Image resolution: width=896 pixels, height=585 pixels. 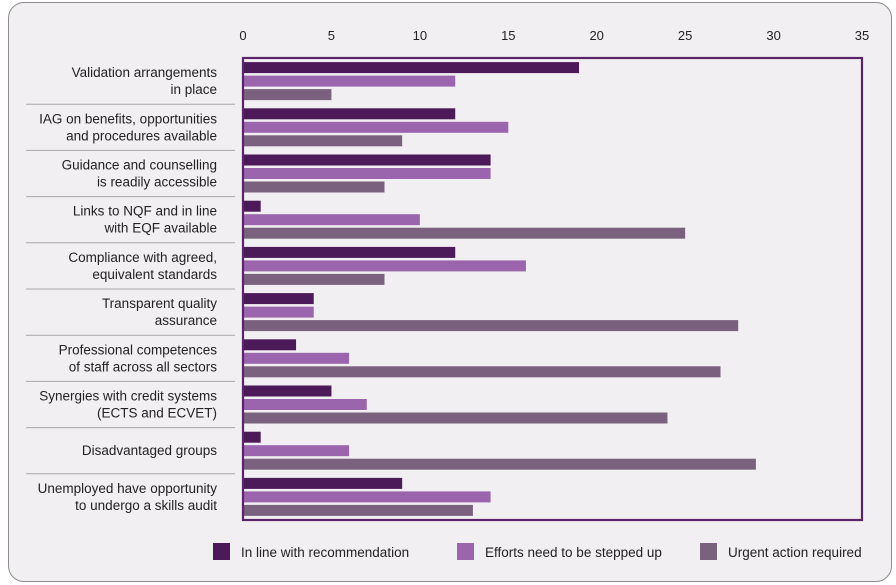 What do you see at coordinates (145, 81) in the screenshot?
I see `category-label: Validation arrangements in place` at bounding box center [145, 81].